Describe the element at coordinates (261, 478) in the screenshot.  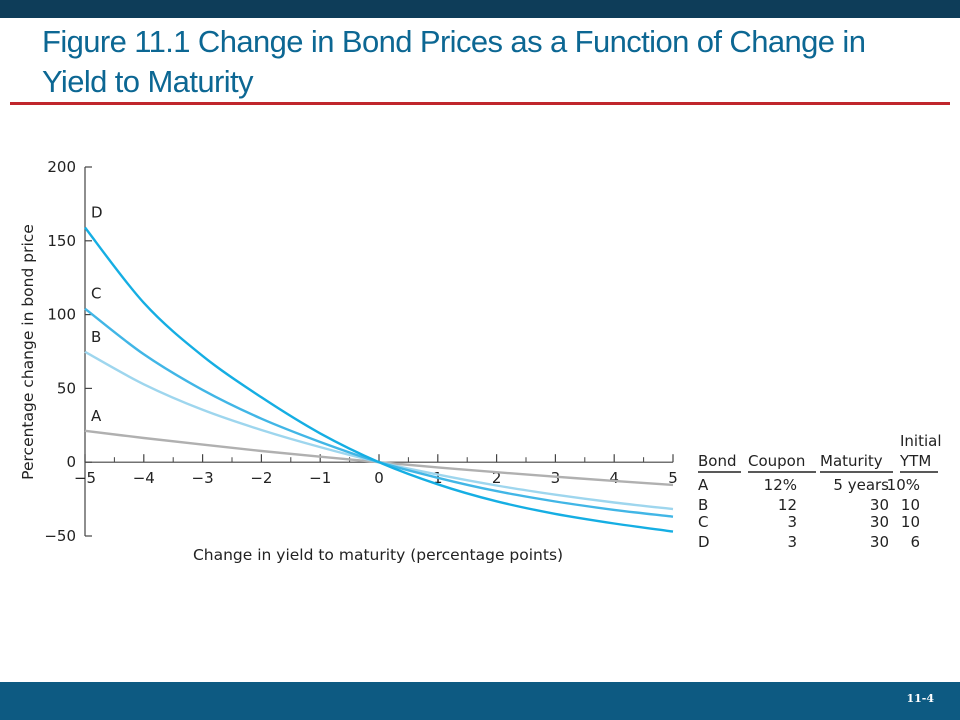
I see `x-tick-label: −2` at that location.